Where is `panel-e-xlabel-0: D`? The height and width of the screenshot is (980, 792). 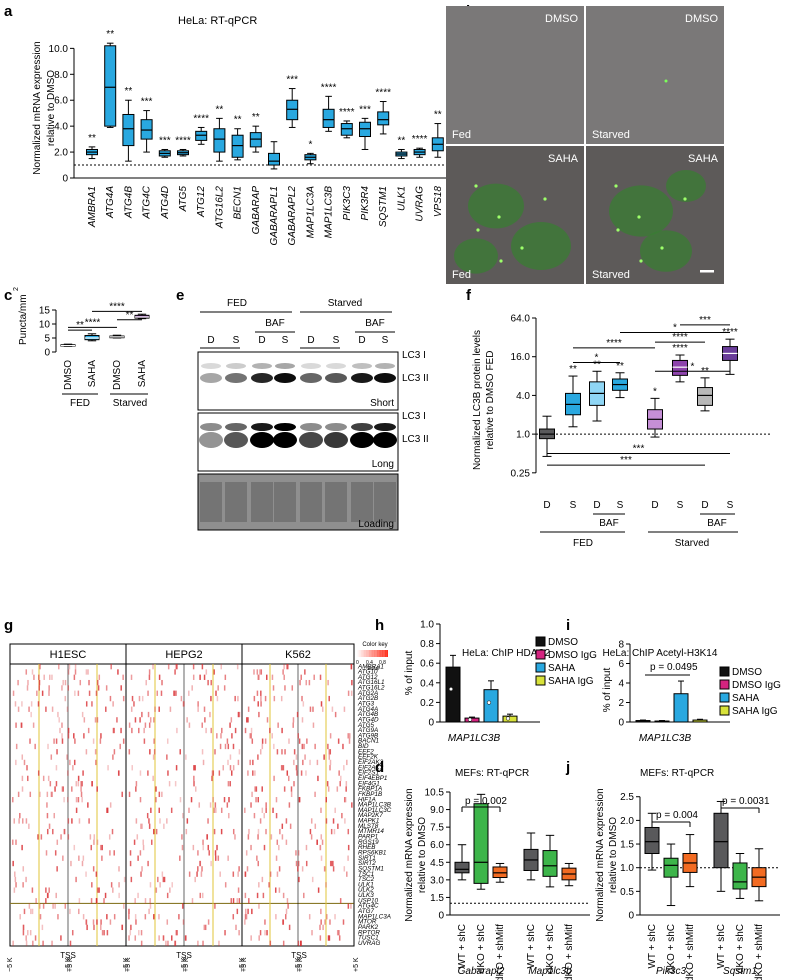
panel-e-xlabel-0: D is located at coordinates (546, 505).